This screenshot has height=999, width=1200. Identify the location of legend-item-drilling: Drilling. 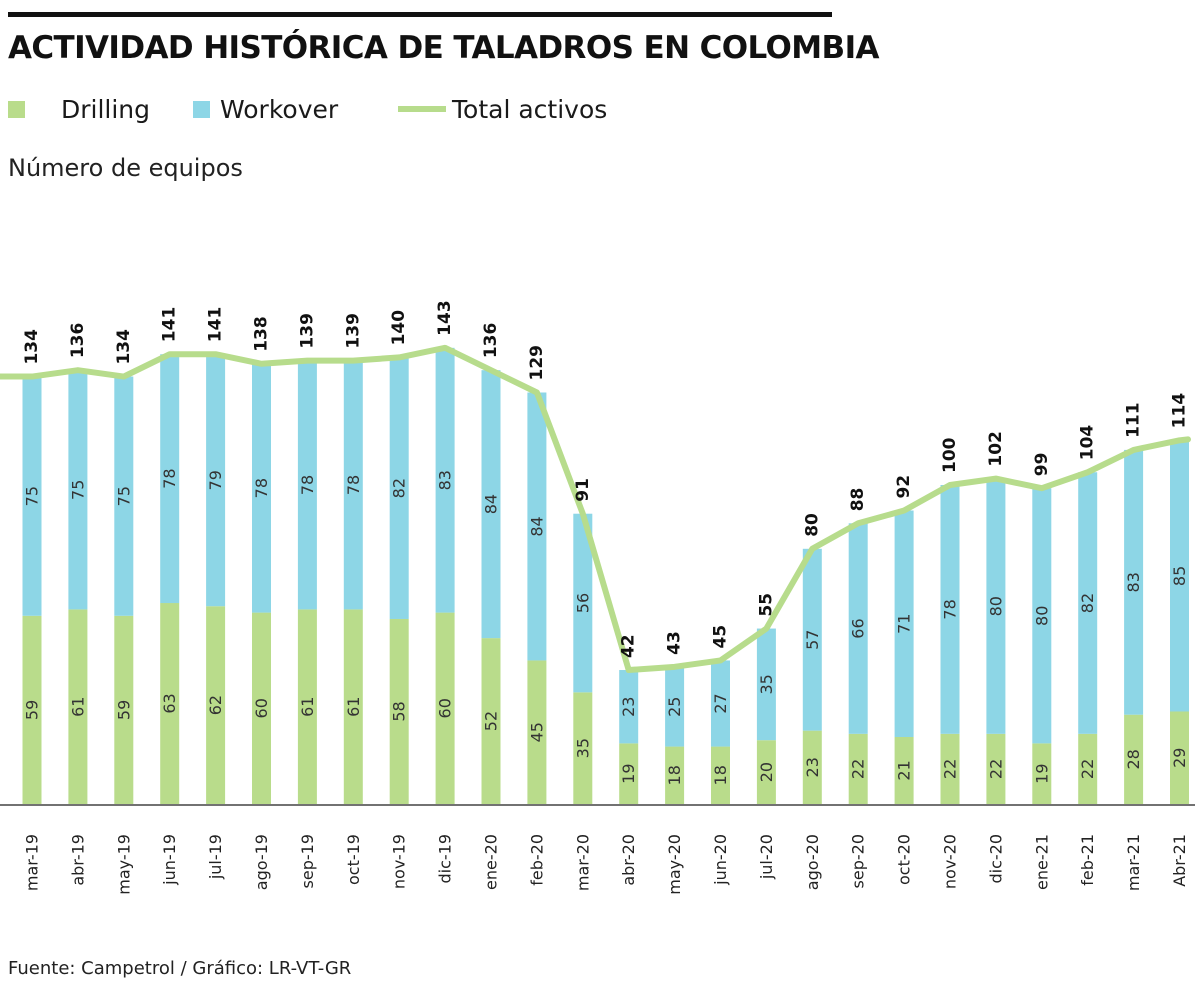
(79, 109).